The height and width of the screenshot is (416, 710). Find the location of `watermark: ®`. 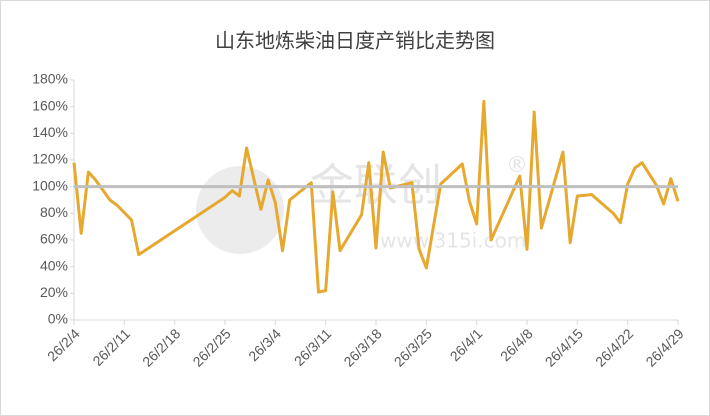

watermark: ® is located at coordinates (517, 165).